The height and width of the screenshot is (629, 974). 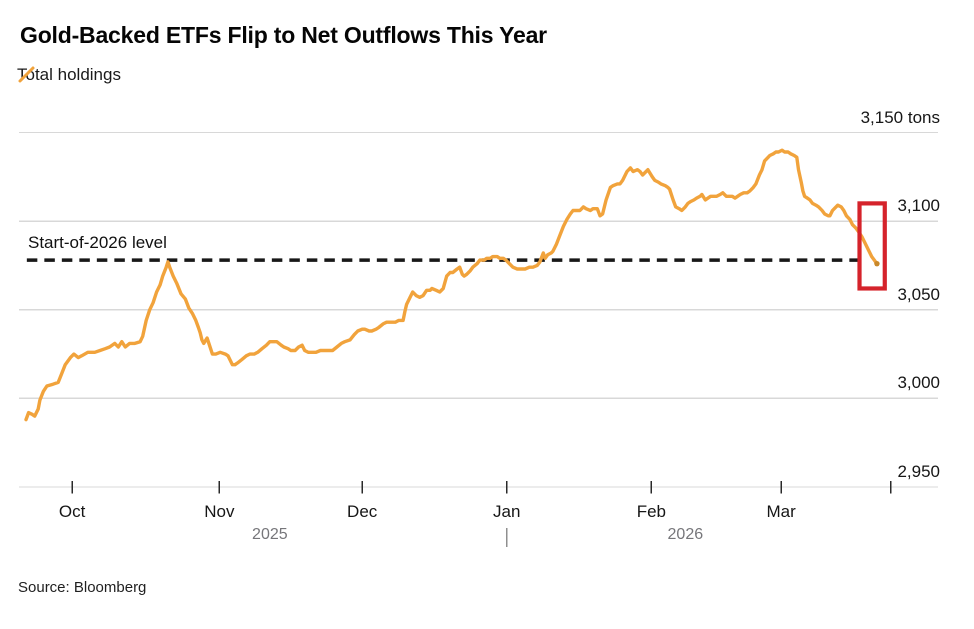 I want to click on reference-line-label: Start-of-2026 level, so click(x=97, y=242).